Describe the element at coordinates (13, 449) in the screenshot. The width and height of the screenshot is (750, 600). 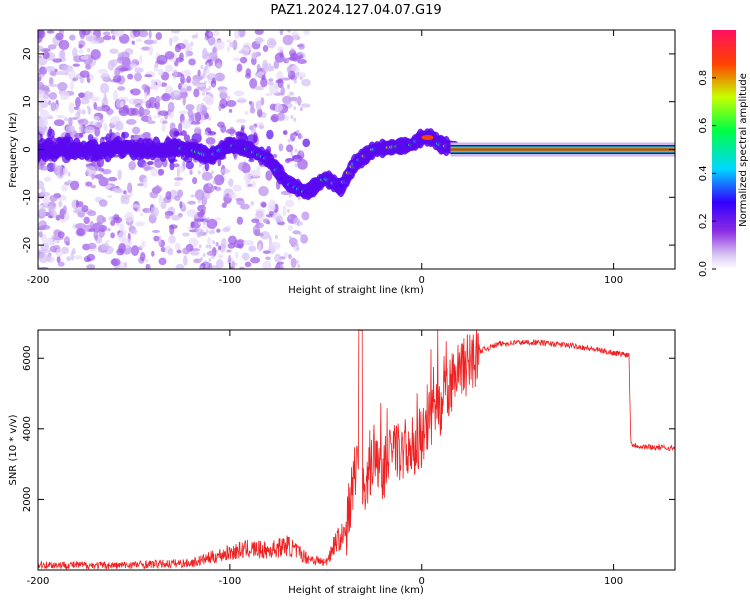
I see `snr-y-label: SNR (10 * v/v)` at that location.